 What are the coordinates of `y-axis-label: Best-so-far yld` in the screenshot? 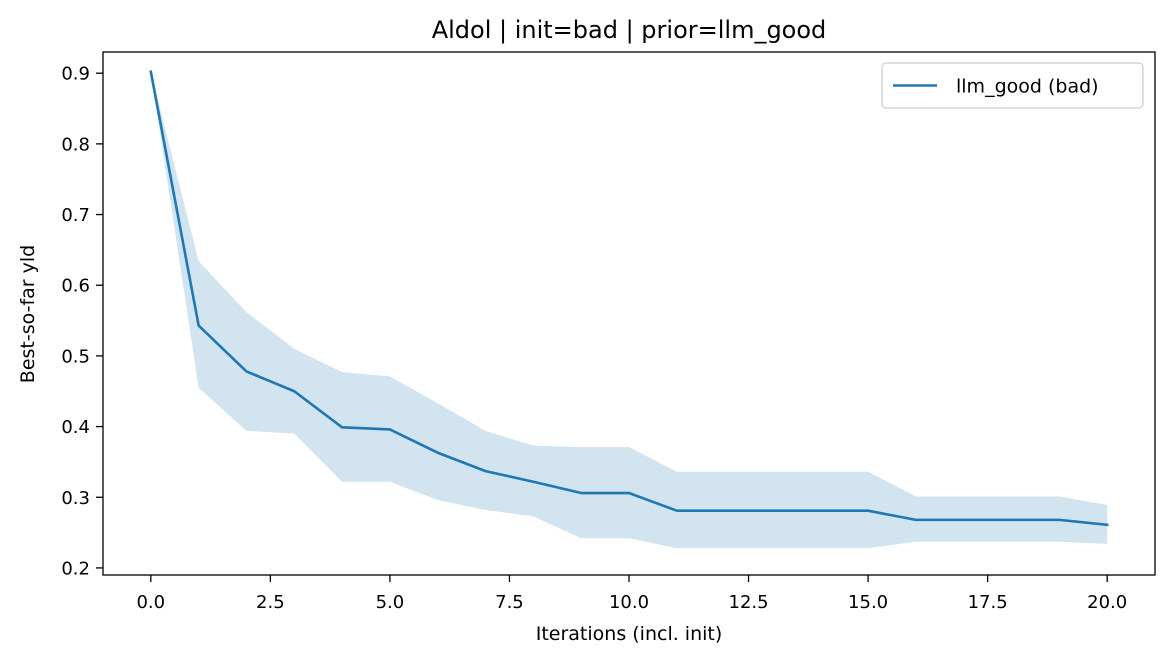 It's located at (28, 314).